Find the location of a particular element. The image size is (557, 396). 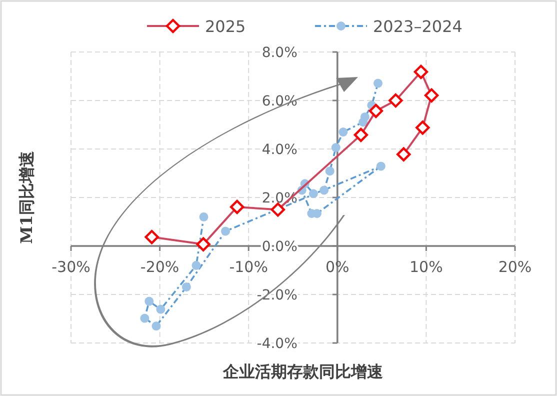

x-tick-label: -30% is located at coordinates (71, 267).